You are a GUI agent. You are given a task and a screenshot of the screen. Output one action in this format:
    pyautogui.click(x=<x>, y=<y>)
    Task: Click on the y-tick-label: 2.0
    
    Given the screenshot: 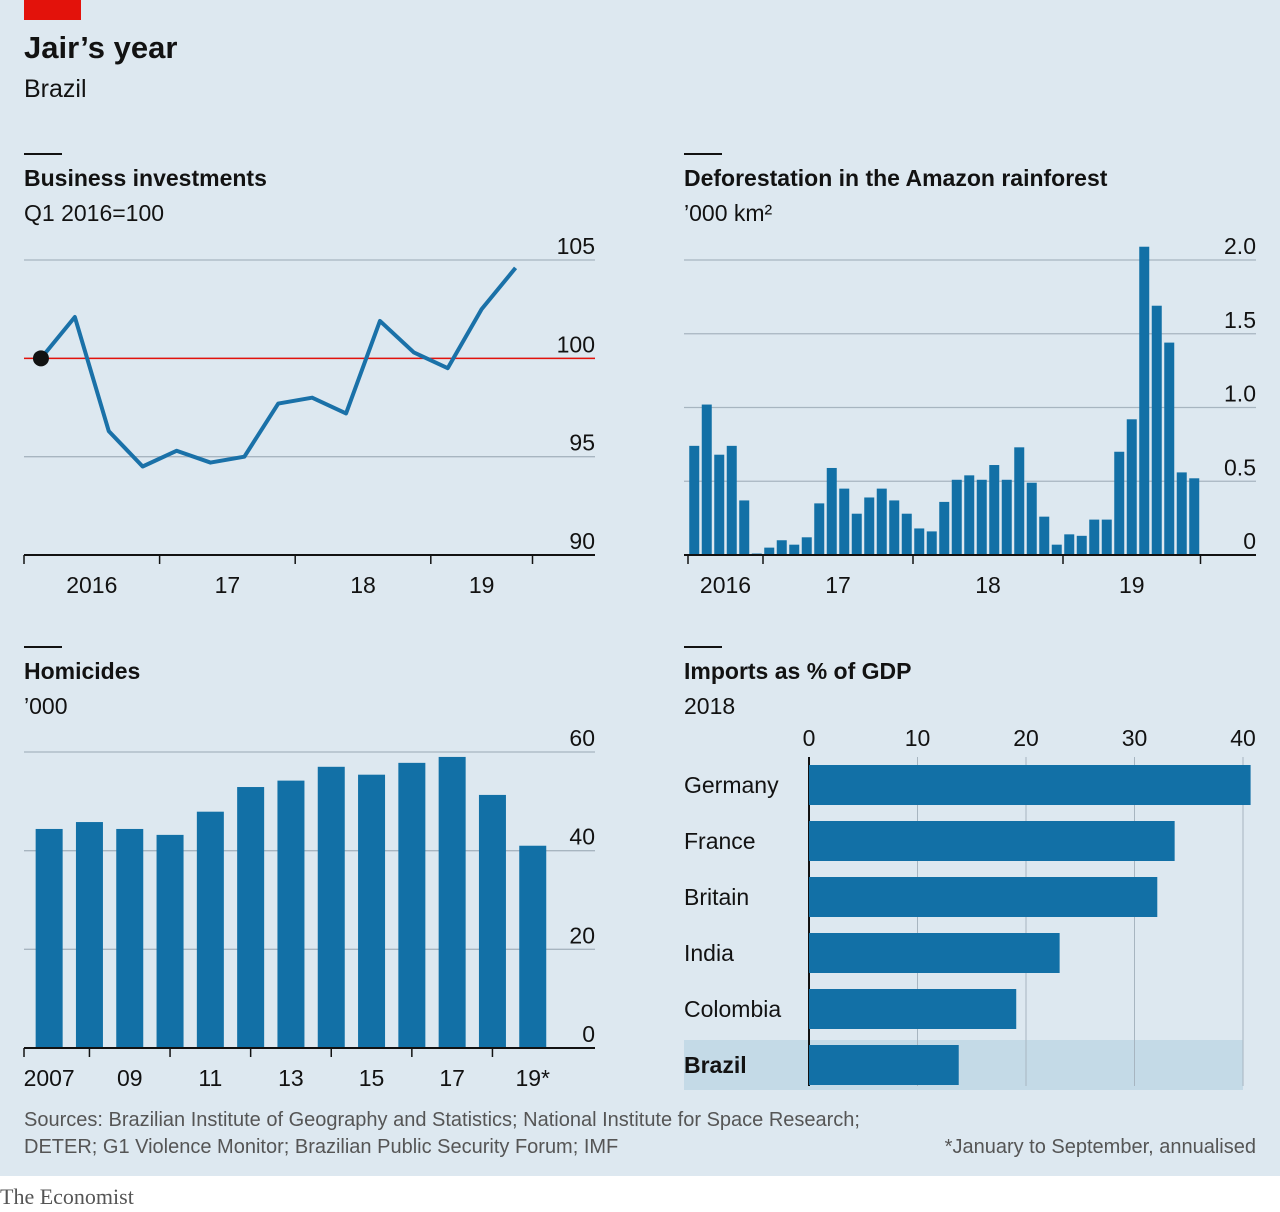 What is the action you would take?
    pyautogui.click(x=1240, y=246)
    